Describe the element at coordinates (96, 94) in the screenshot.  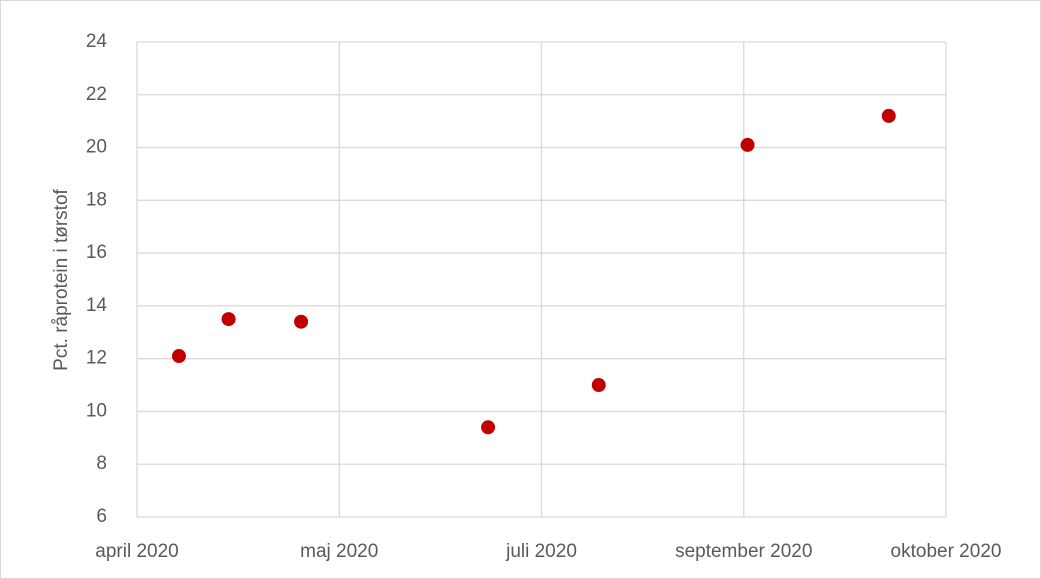
I see `y-tick-label: 22` at that location.